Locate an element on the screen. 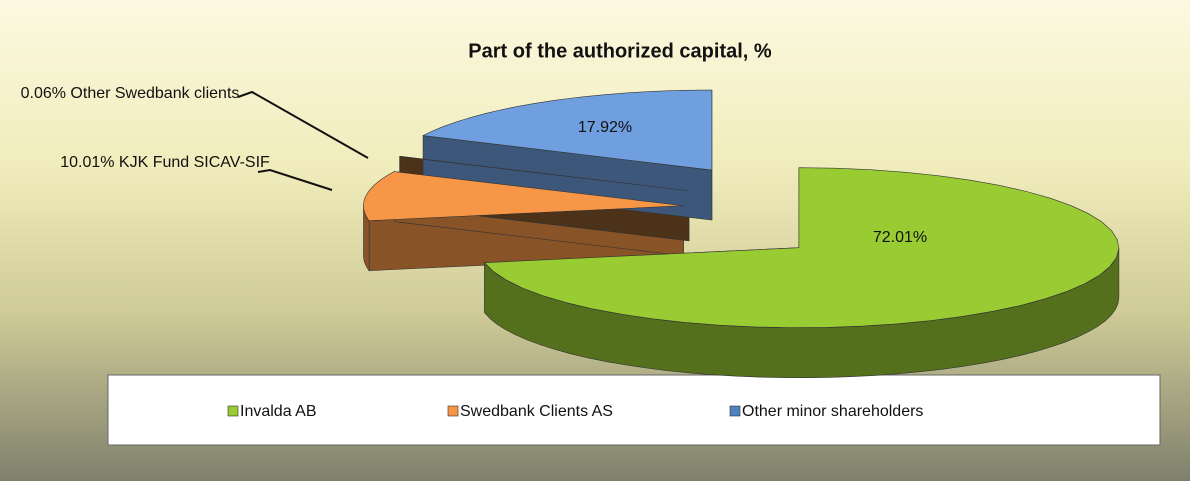  slice-label: 10.01% KJK Fund SICAV-SIF is located at coordinates (165, 163).